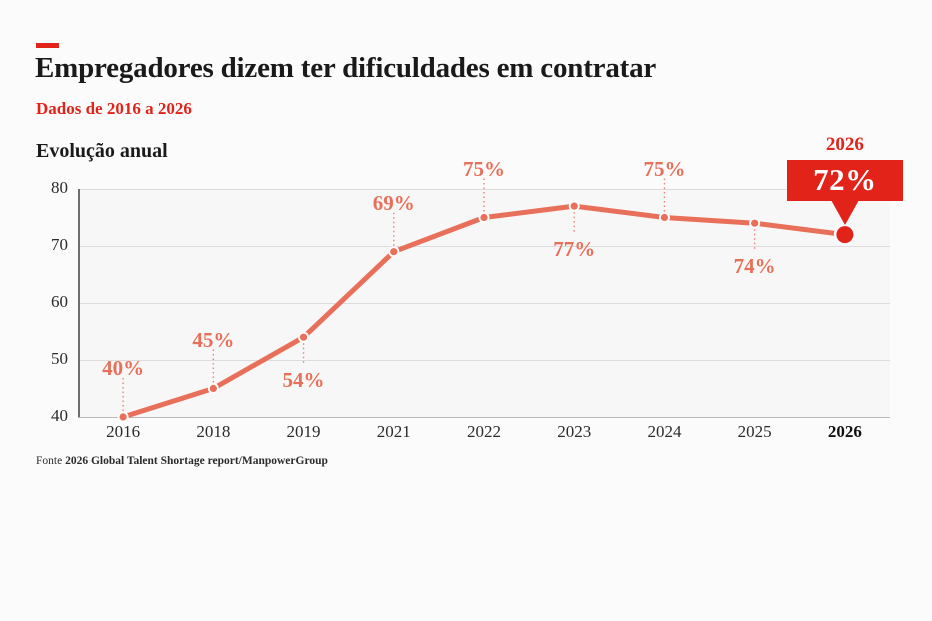 The image size is (932, 621). I want to click on data-label: 74%, so click(754, 266).